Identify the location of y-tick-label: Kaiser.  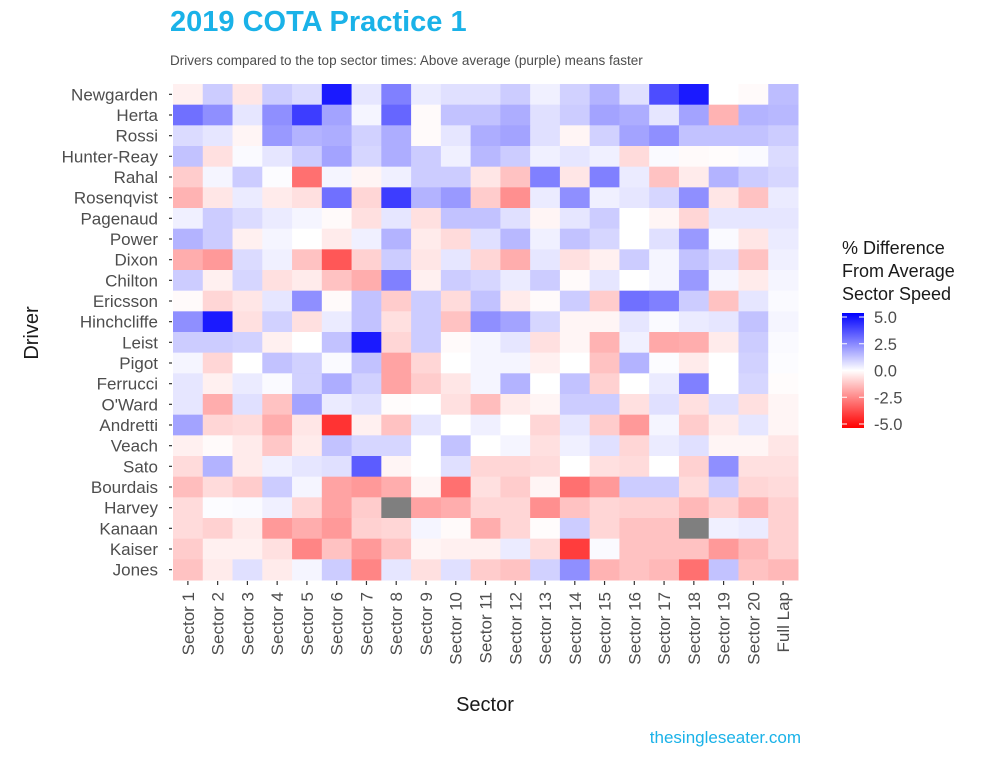
(134, 549).